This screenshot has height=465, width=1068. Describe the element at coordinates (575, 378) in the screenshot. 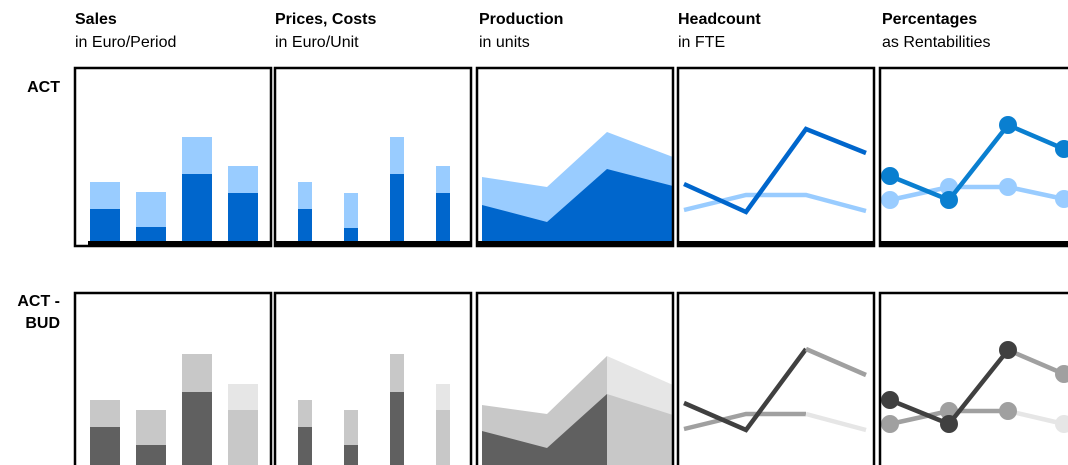

I see `bud-production-panel` at that location.